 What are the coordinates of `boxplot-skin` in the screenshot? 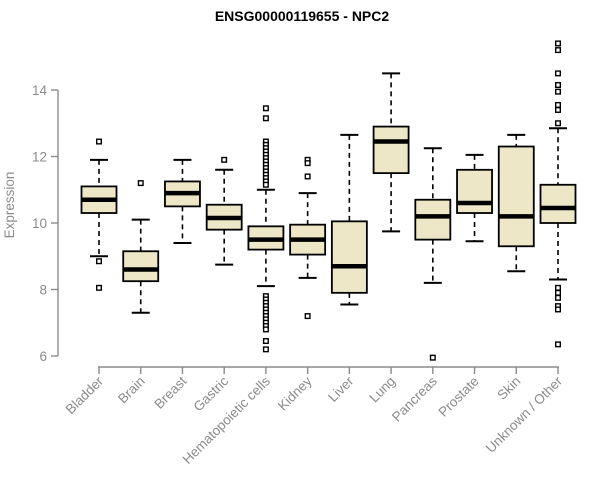 It's located at (516, 203).